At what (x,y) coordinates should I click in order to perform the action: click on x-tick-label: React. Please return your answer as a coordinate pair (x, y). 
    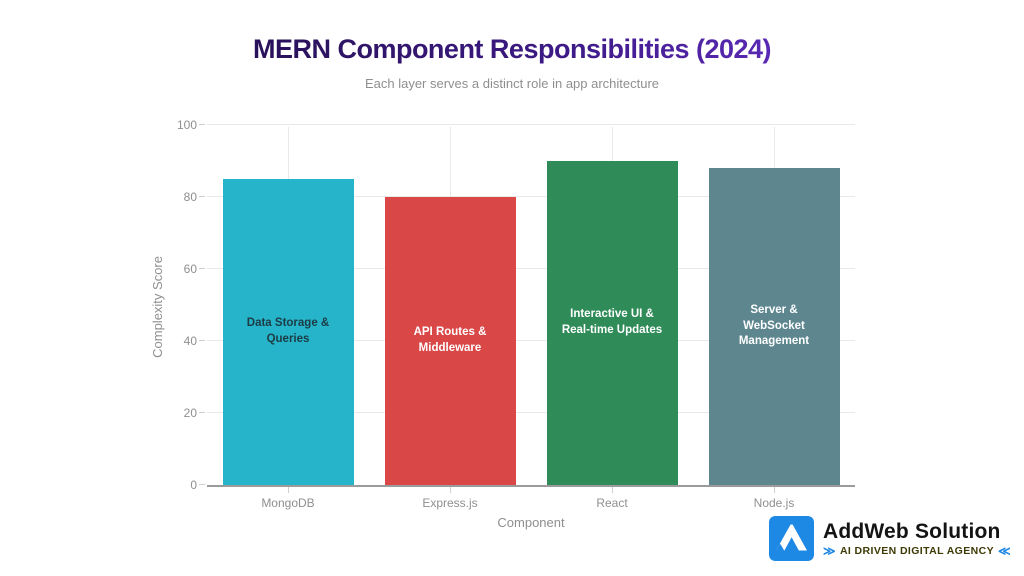
    Looking at the image, I should click on (612, 503).